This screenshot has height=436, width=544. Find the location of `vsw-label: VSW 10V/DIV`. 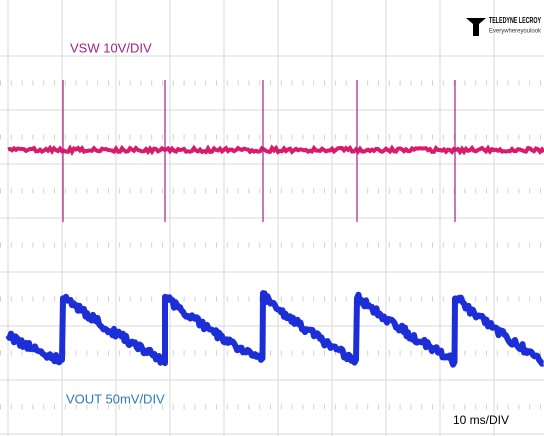

vsw-label: VSW 10V/DIV is located at coordinates (111, 47).